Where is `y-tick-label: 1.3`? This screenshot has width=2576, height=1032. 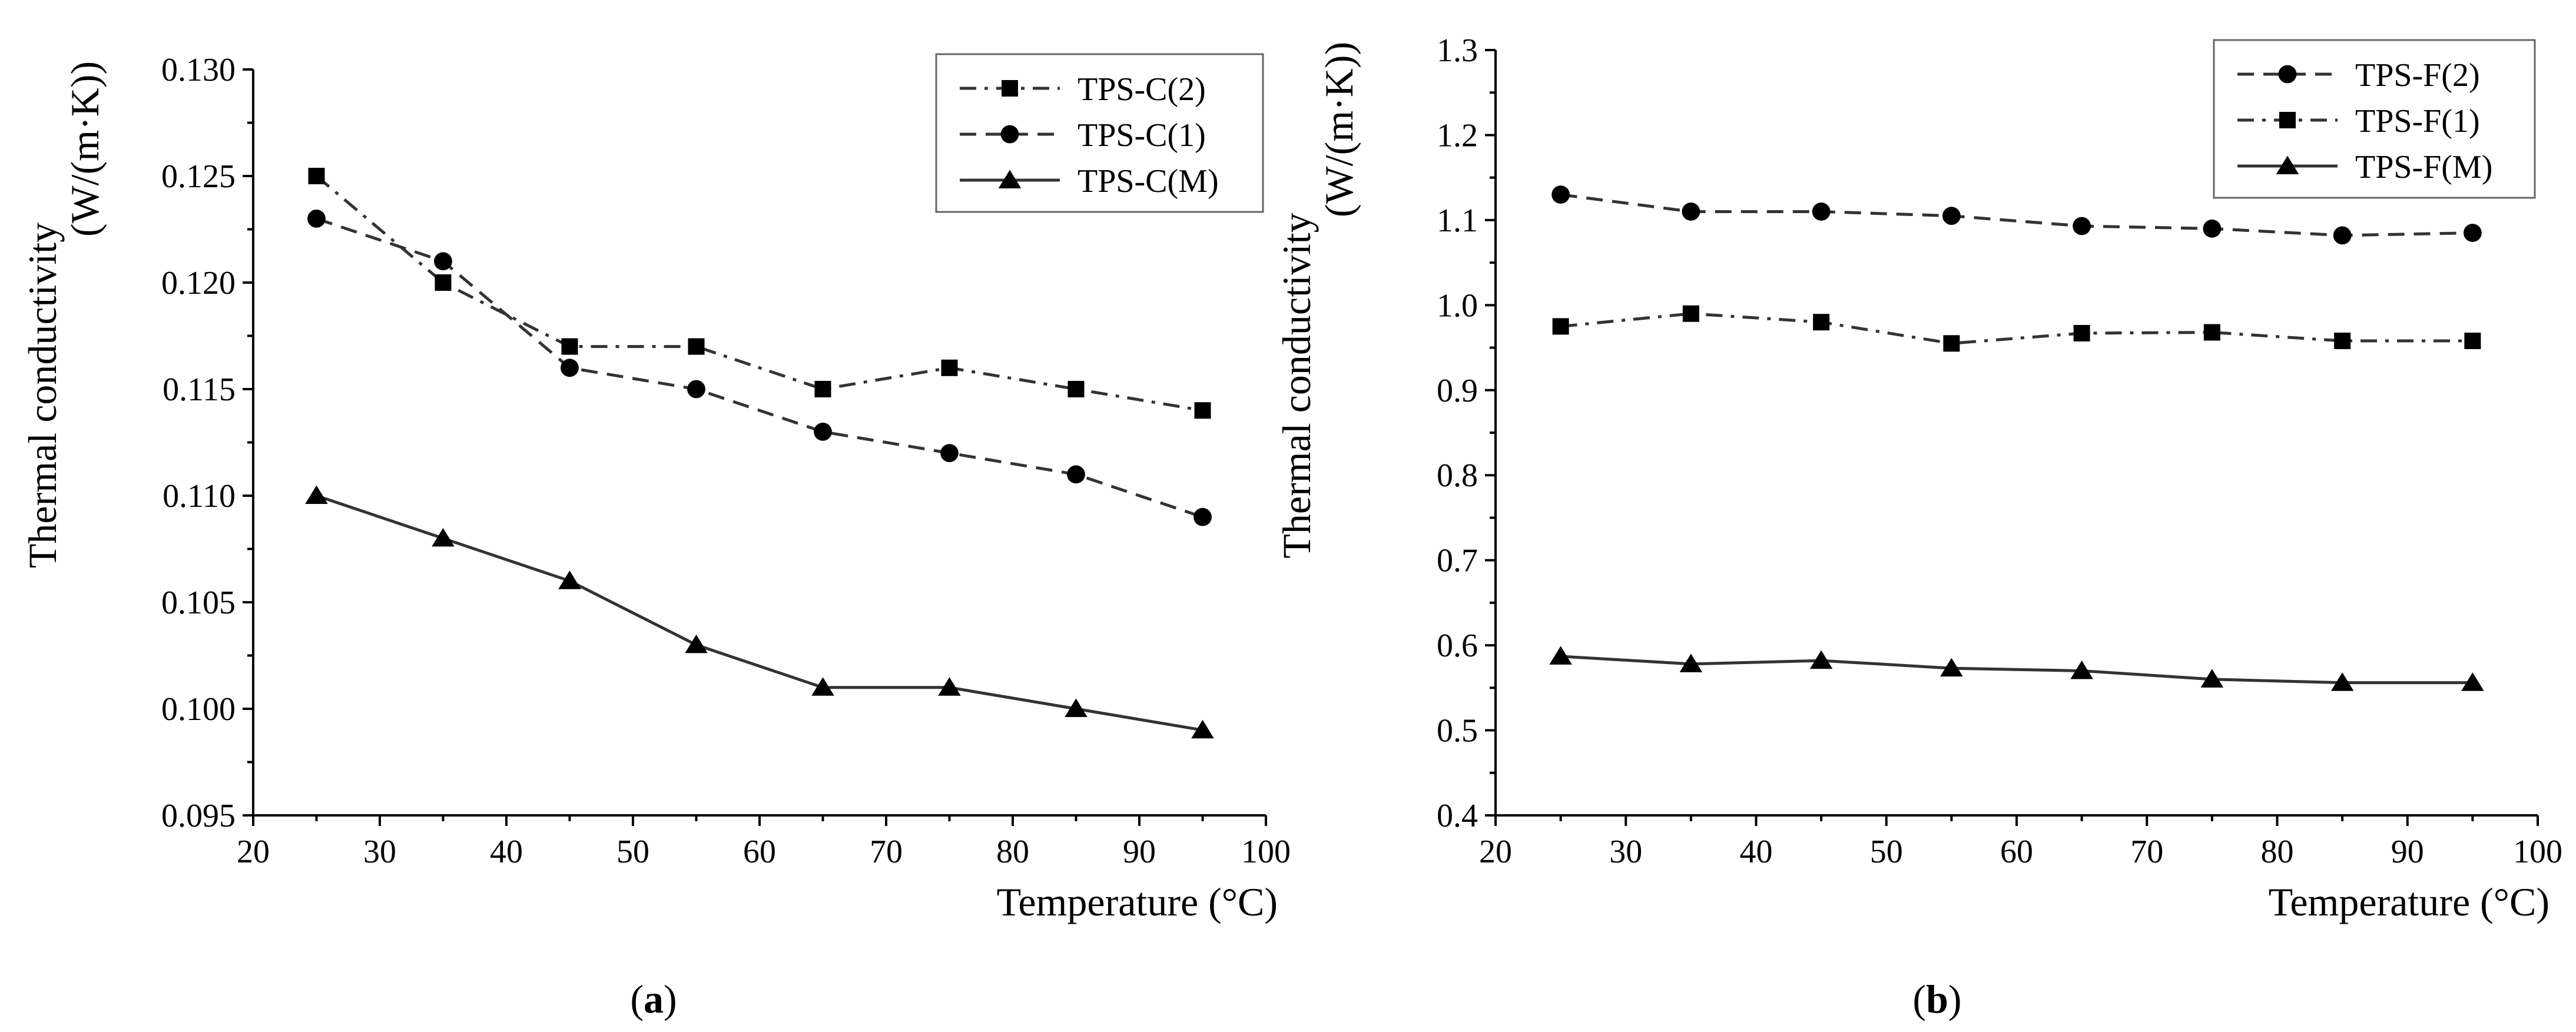 y-tick-label: 1.3 is located at coordinates (1457, 50).